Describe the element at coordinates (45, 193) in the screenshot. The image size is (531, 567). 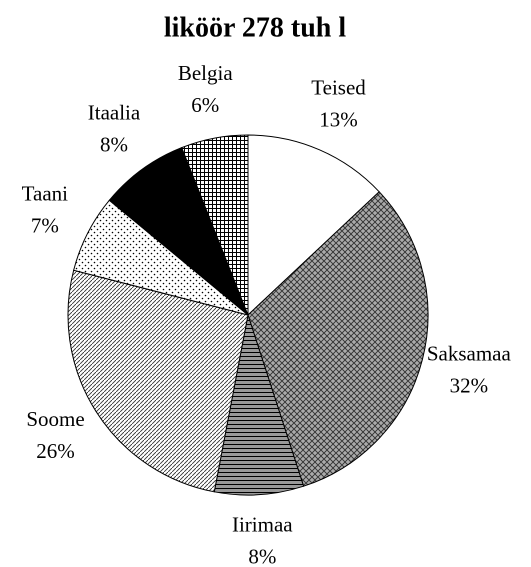
I see `slice-label: Taani` at that location.